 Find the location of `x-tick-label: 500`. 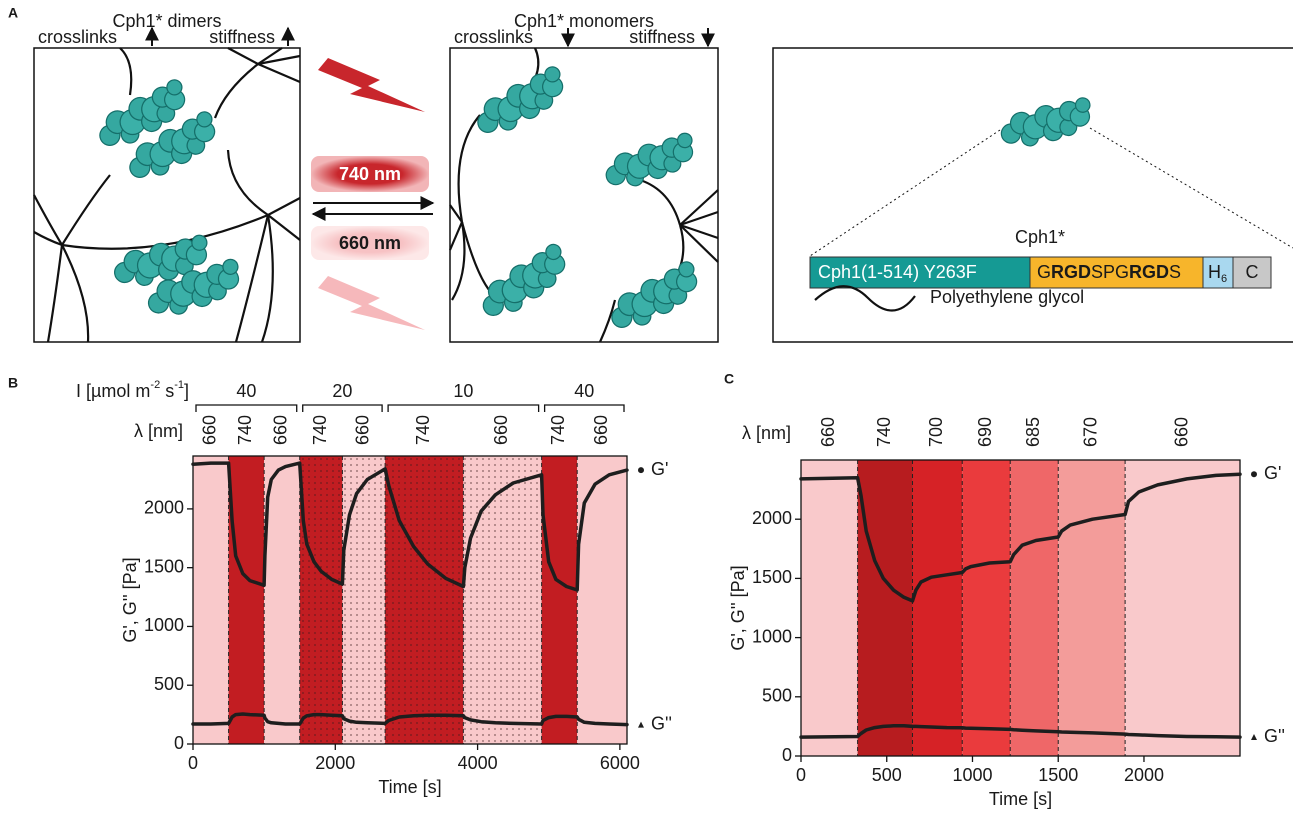

x-tick-label: 500 is located at coordinates (887, 775).